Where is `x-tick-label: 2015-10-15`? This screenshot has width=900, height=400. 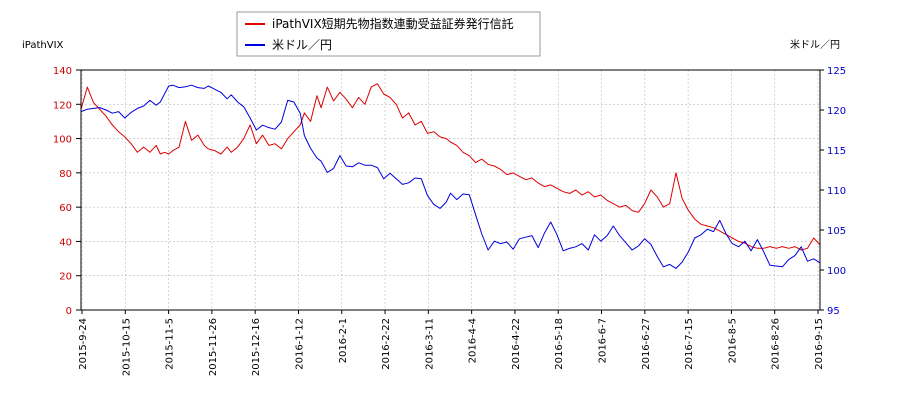 x-tick-label: 2015-10-15 is located at coordinates (126, 347).